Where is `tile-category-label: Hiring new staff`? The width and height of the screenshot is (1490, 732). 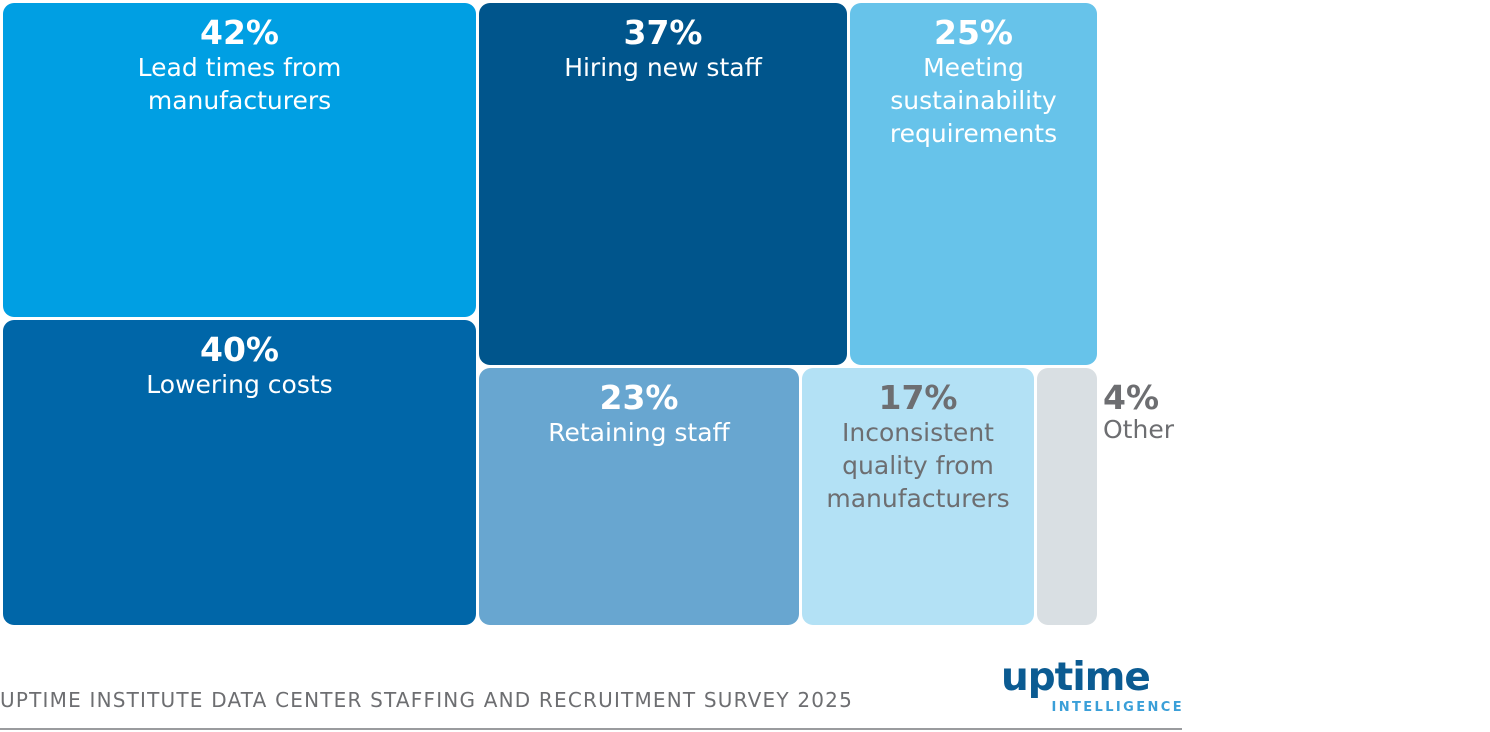
tile-category-label: Hiring new staff is located at coordinates (663, 67).